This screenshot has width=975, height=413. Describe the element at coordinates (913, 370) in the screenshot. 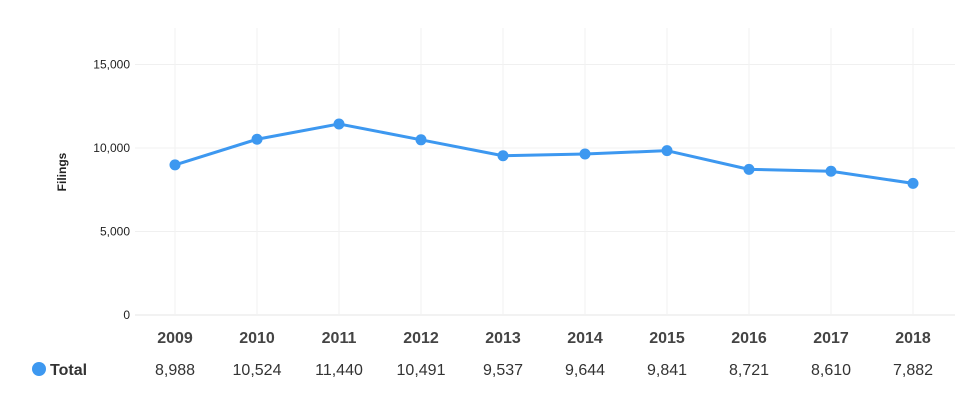

I see `data-value-label: 7,882` at that location.